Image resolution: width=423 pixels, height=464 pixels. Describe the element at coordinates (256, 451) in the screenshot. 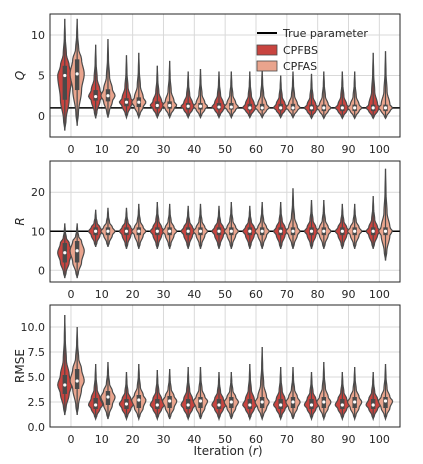

I see `x-axis-label-var: r` at that location.